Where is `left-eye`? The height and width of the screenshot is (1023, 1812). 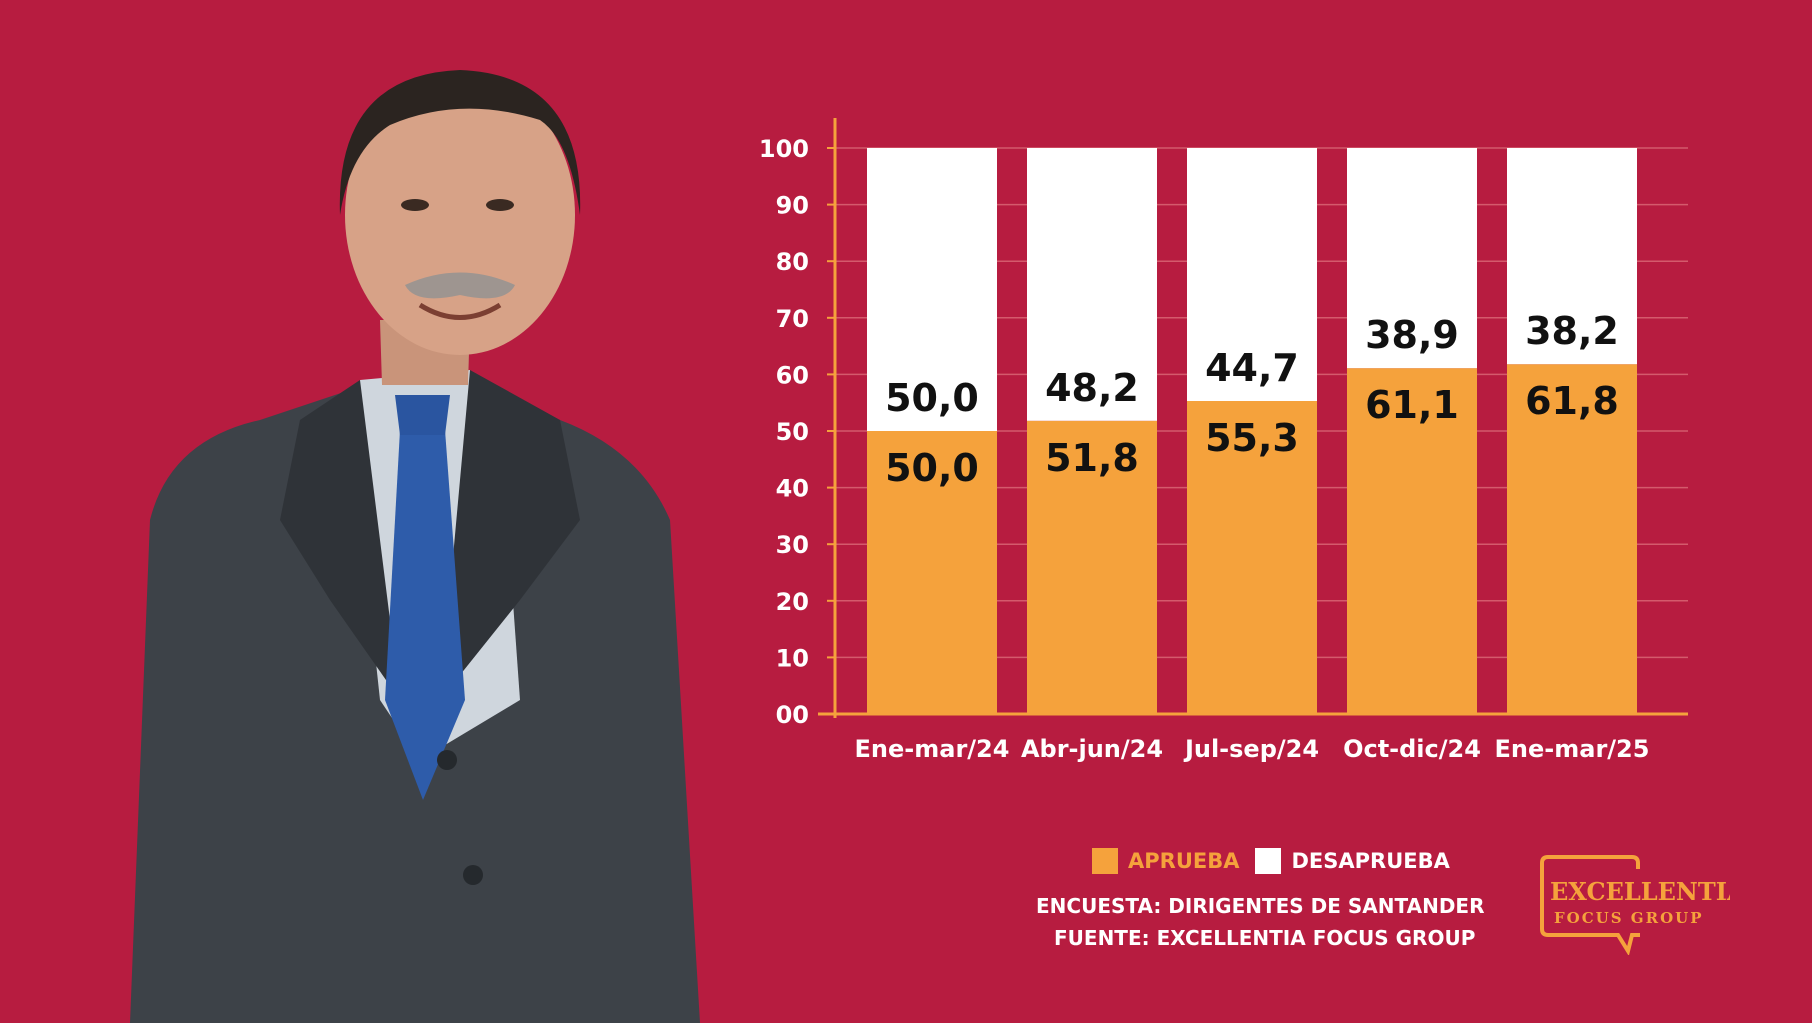 left-eye is located at coordinates (415, 205).